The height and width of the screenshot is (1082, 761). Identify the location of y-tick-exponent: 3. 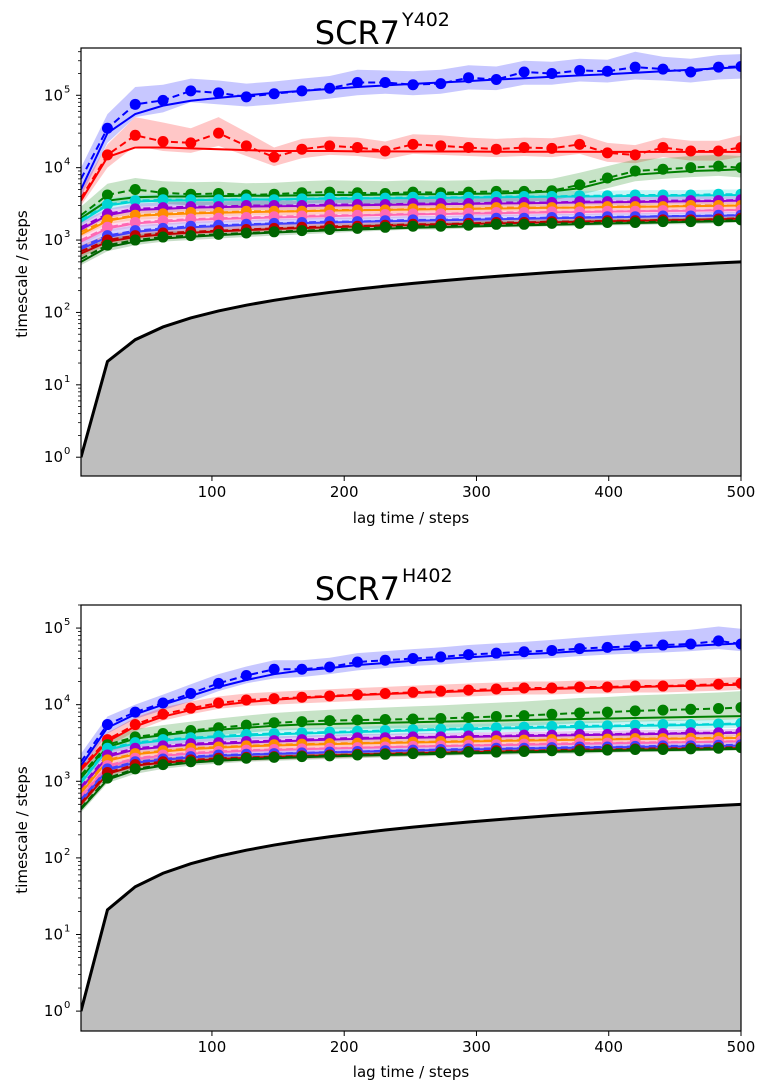
(67, 775).